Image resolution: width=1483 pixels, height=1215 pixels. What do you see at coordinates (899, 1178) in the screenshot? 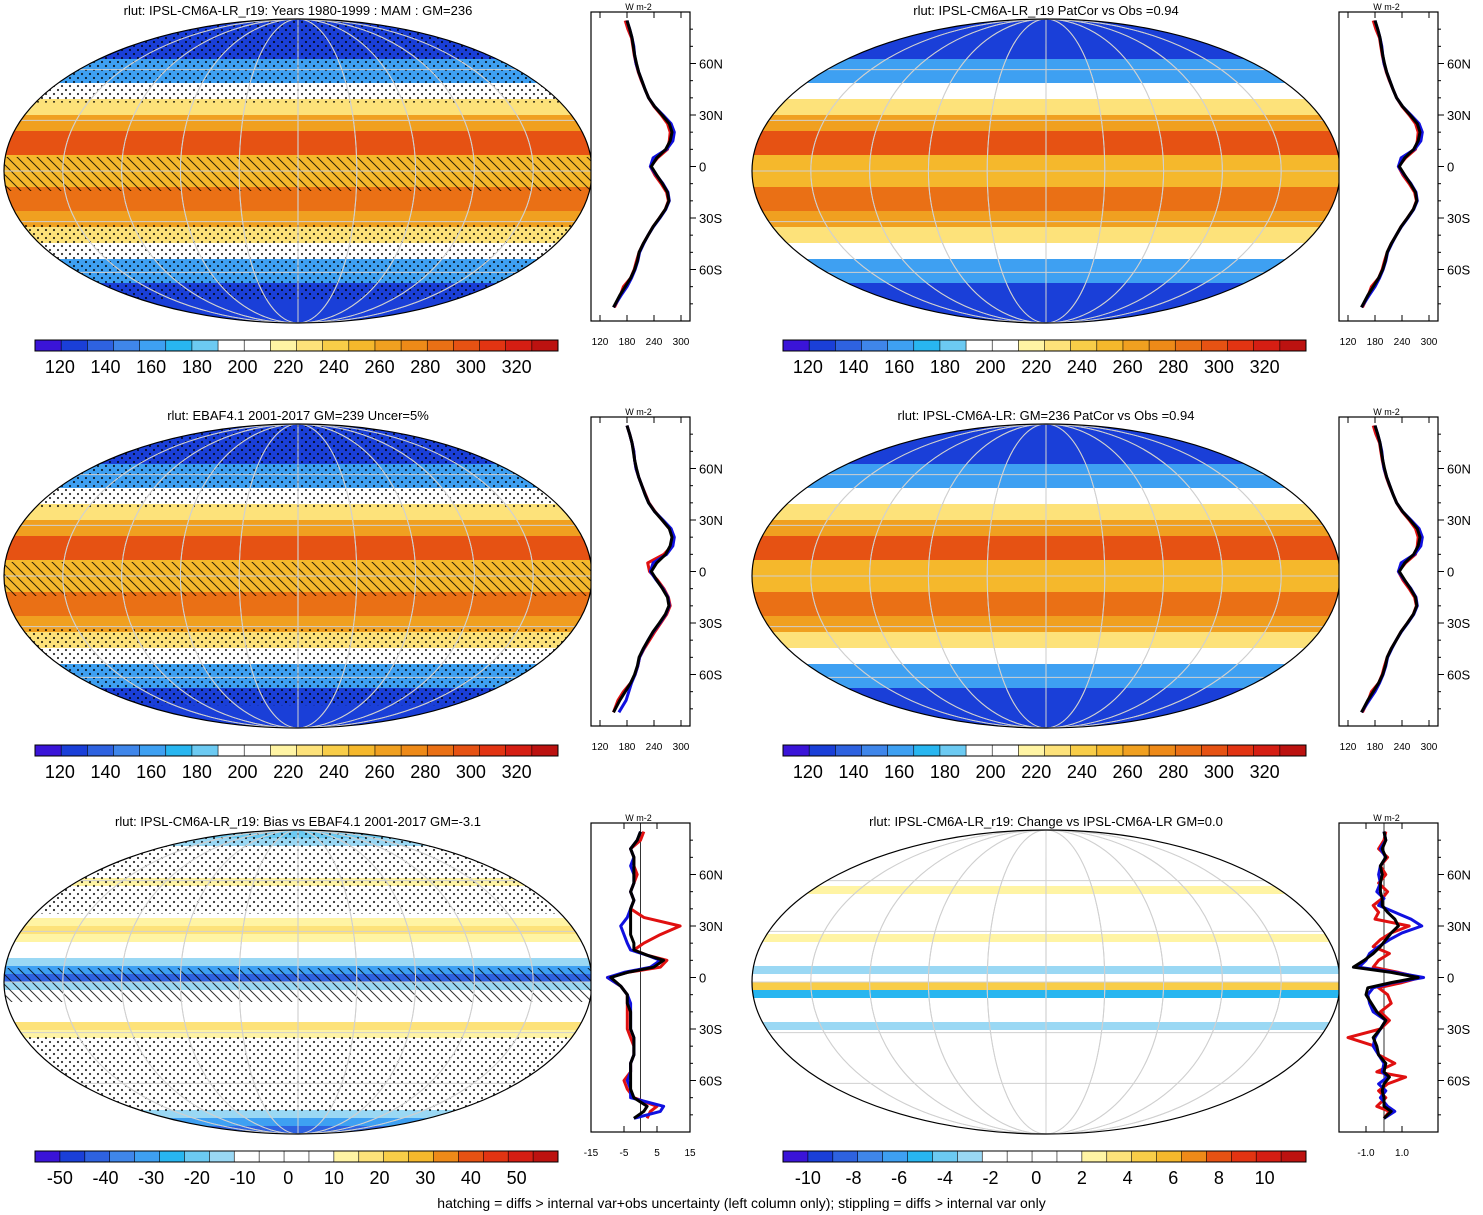
I see `colorbar-label: -6` at bounding box center [899, 1178].